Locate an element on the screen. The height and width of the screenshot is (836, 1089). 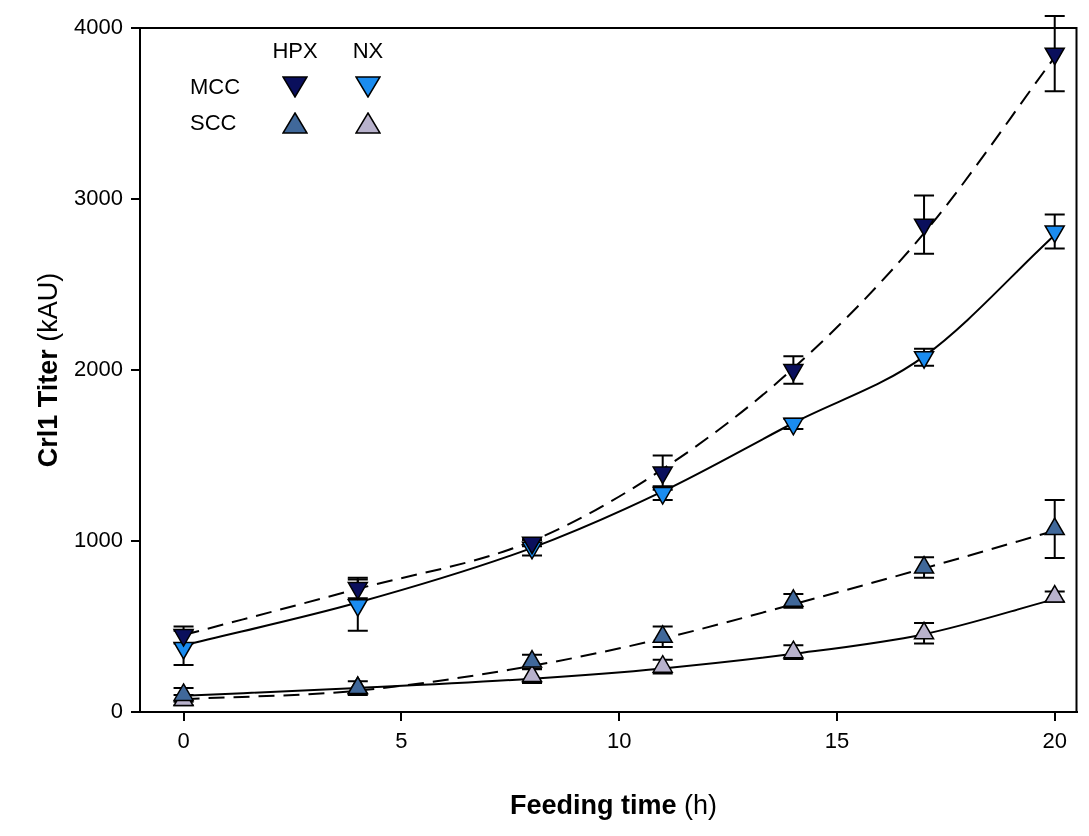
y-tick-label: 2000 is located at coordinates (98, 369).